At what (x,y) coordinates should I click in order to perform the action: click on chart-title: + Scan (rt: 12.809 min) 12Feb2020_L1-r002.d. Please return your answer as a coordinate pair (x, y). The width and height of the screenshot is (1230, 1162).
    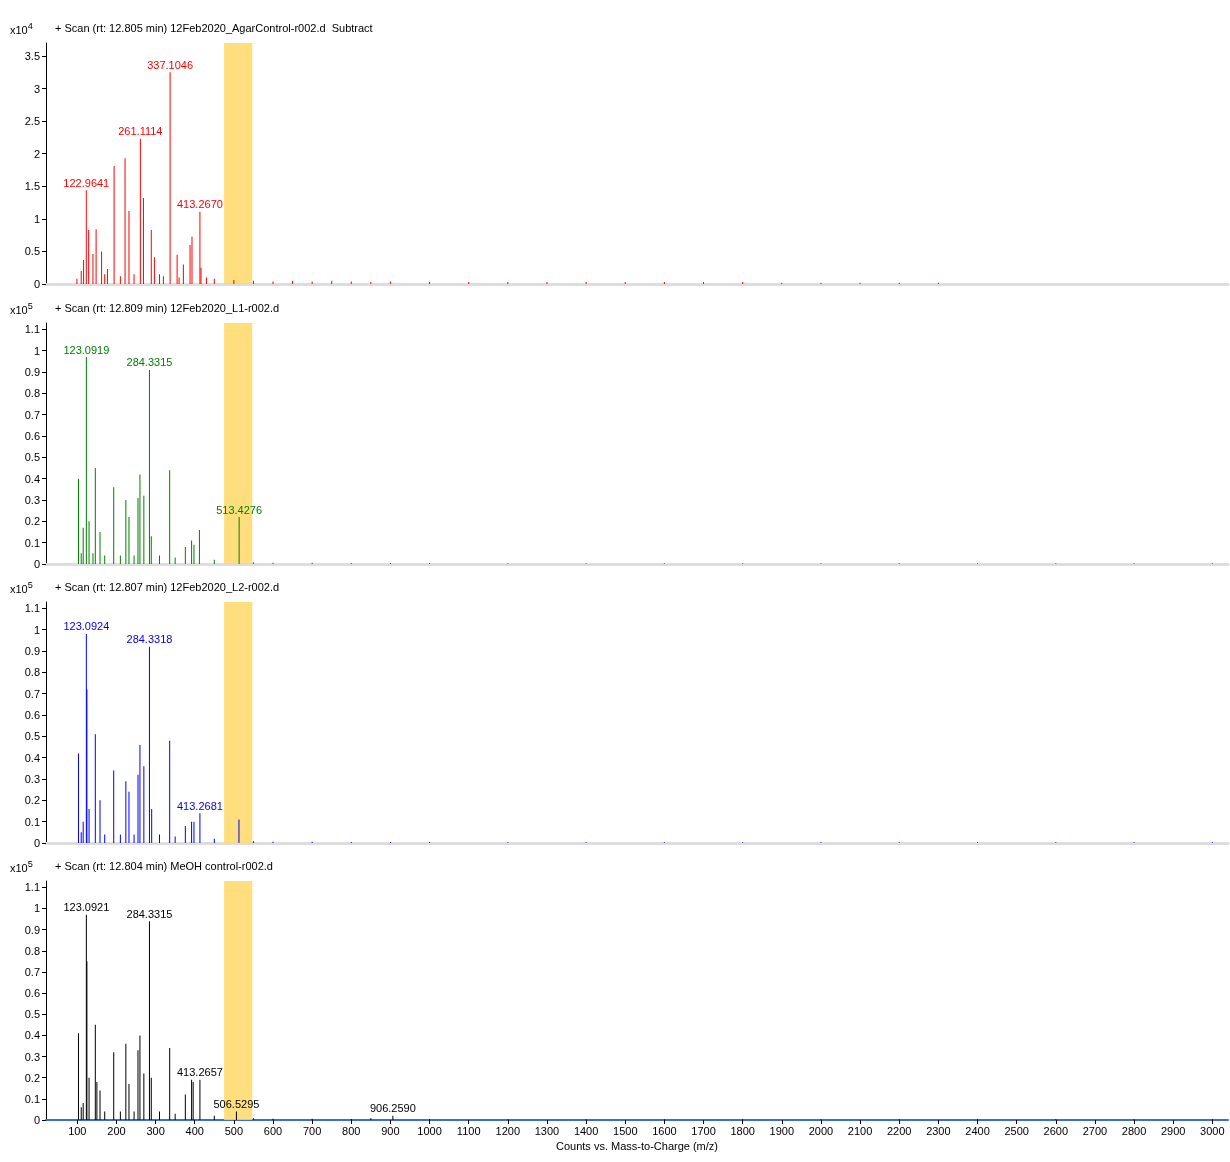
    Looking at the image, I should click on (167, 307).